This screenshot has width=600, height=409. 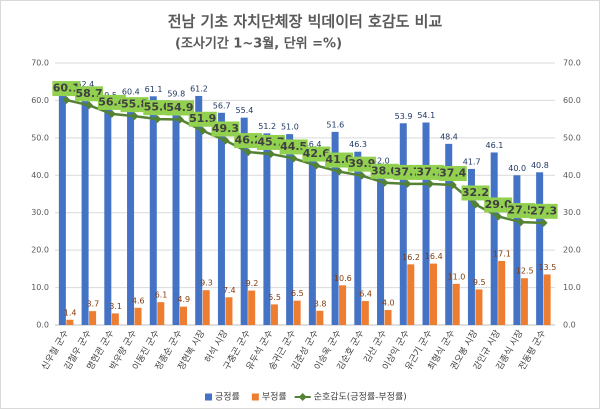 What do you see at coordinates (176, 94) in the screenshot?
I see `value-label: 59.8` at bounding box center [176, 94].